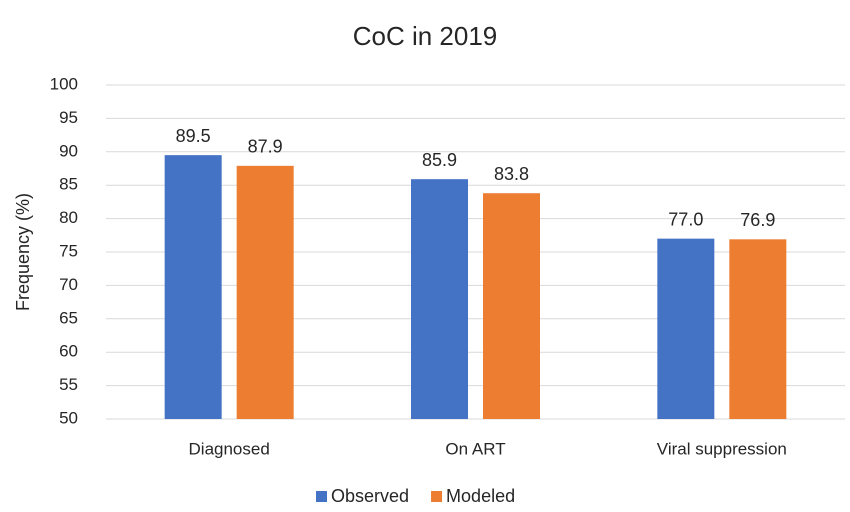 The width and height of the screenshot is (850, 512). Describe the element at coordinates (68, 117) in the screenshot. I see `y-tick-label: 95` at that location.